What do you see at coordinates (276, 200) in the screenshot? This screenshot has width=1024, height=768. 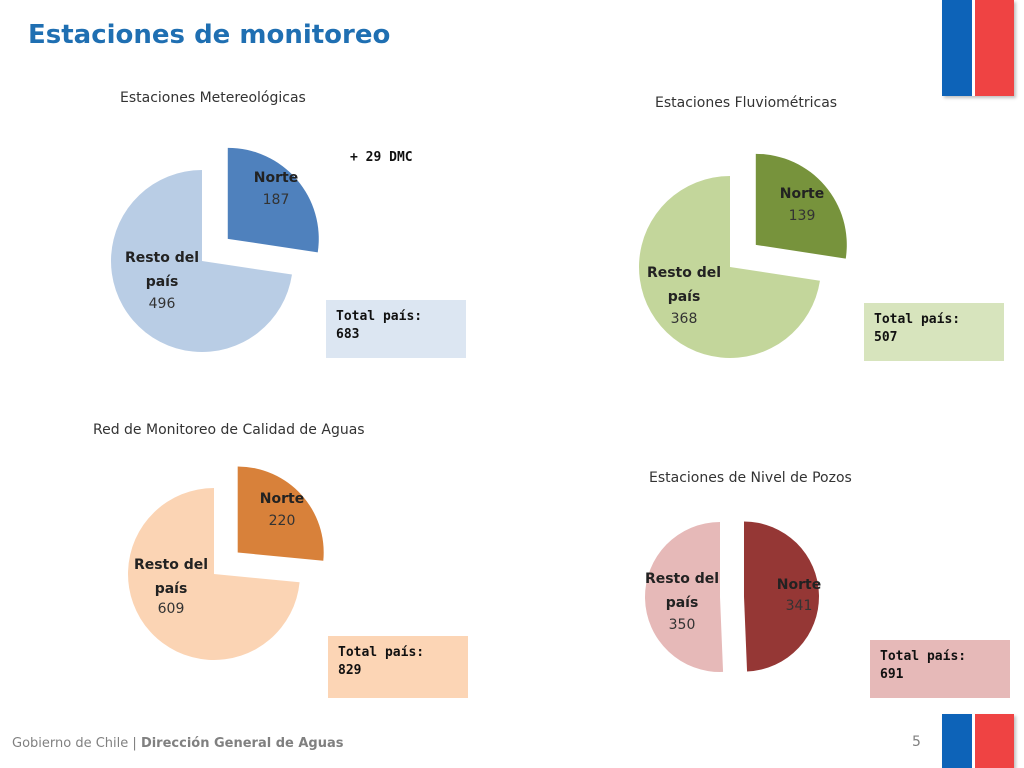 I see `slice-value-norte: 187` at bounding box center [276, 200].